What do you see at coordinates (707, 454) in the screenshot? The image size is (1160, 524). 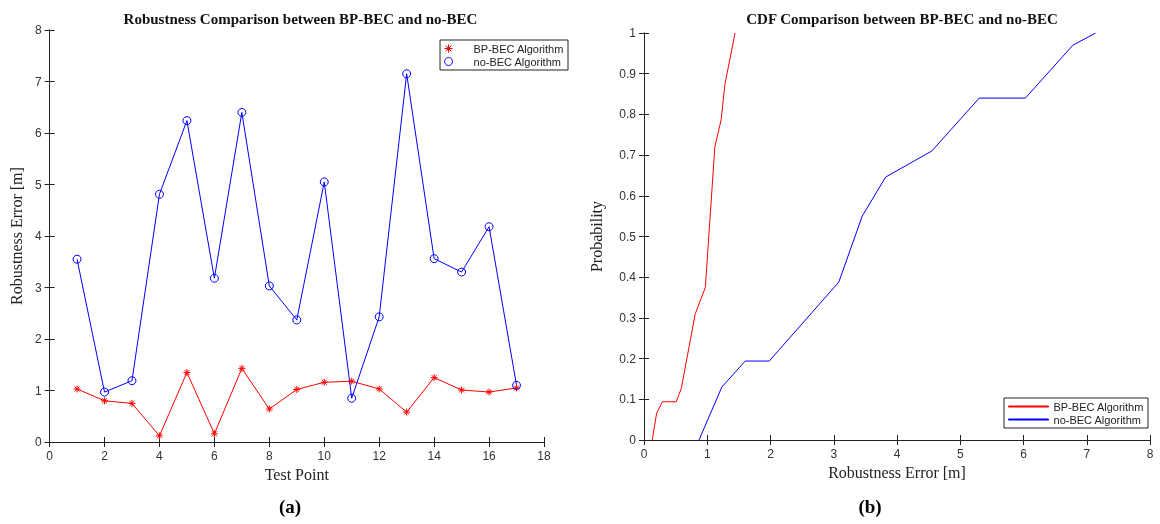 I see `x-tick-label: 1` at bounding box center [707, 454].